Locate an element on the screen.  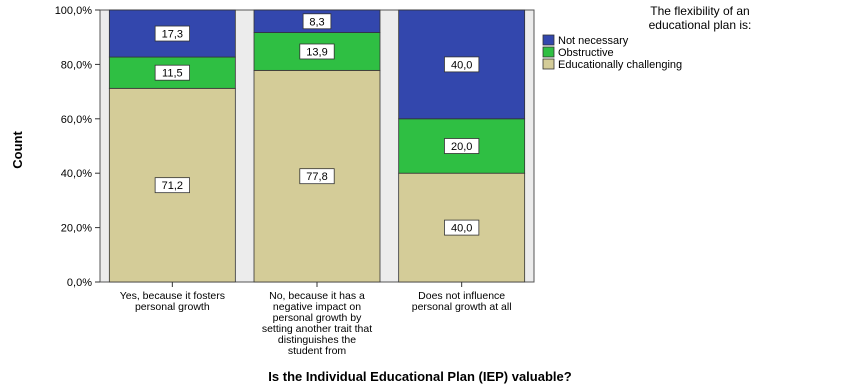
legend-title: The flexibility of an is located at coordinates (699, 11).